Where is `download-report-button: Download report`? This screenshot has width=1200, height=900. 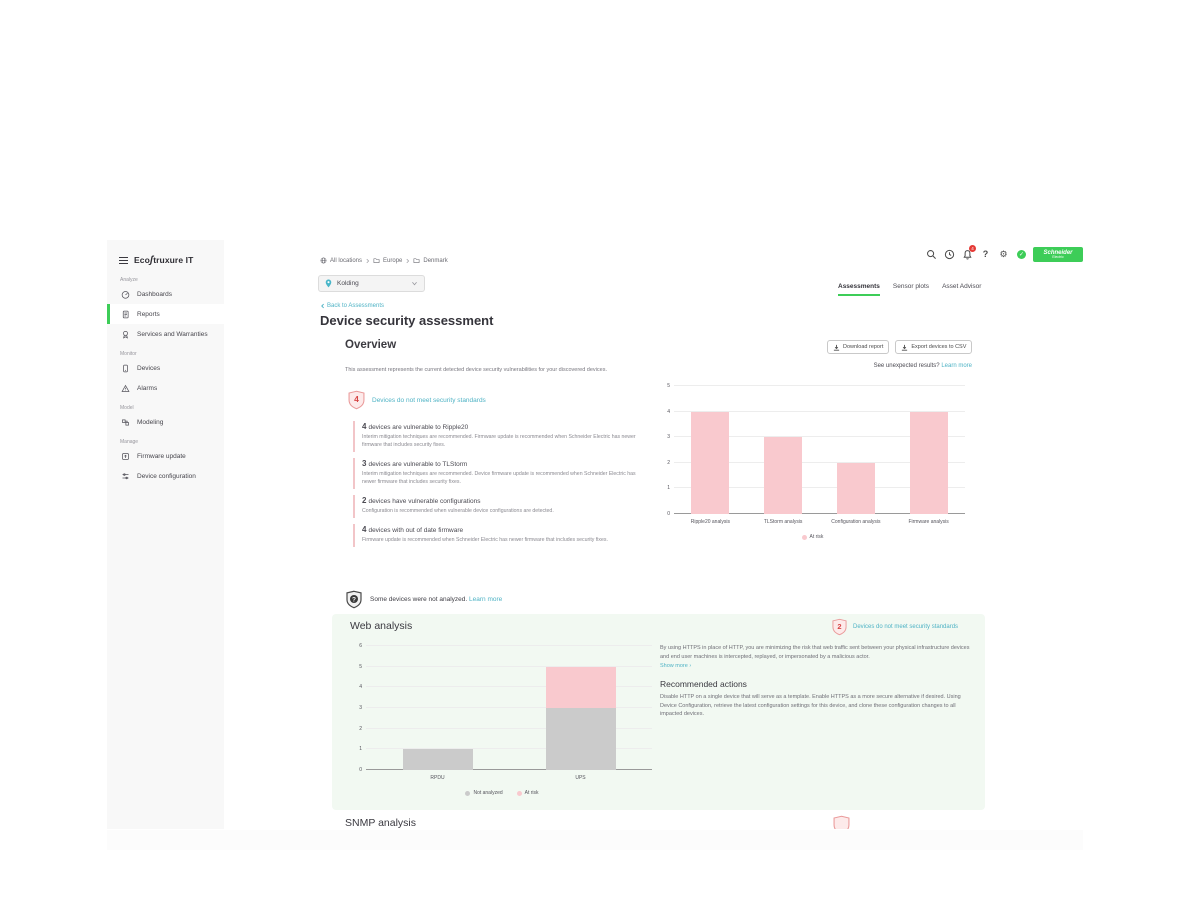
download-report-button: Download report is located at coordinates (858, 347).